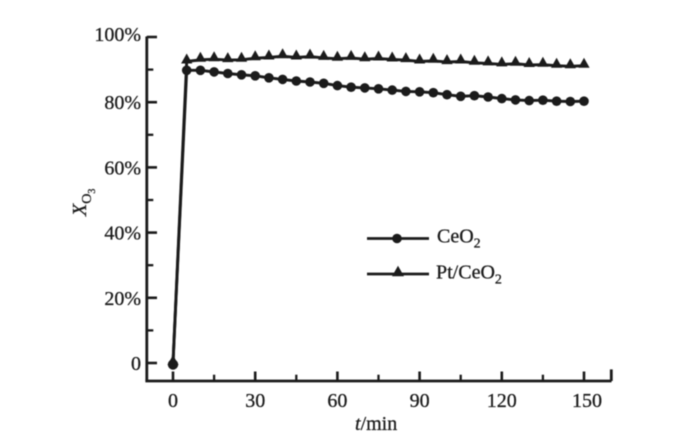 This screenshot has height=441, width=678. What do you see at coordinates (337, 401) in the screenshot?
I see `svg-text: 60` at bounding box center [337, 401].